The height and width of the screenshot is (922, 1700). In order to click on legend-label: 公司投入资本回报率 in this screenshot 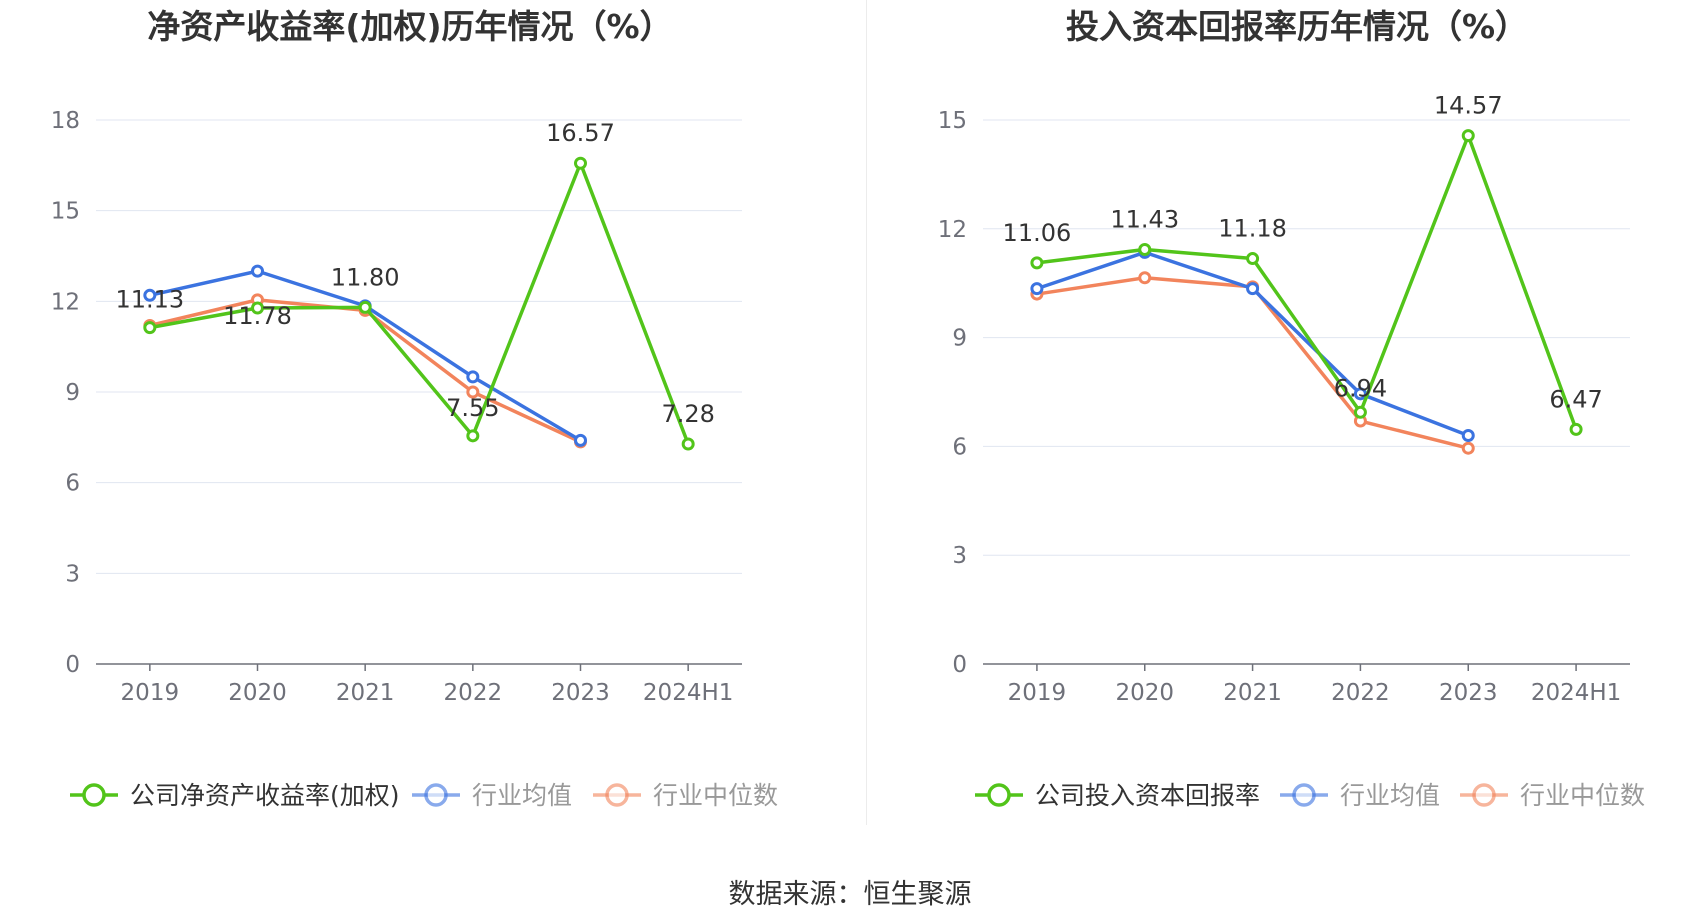, I will do `click(1147, 795)`.